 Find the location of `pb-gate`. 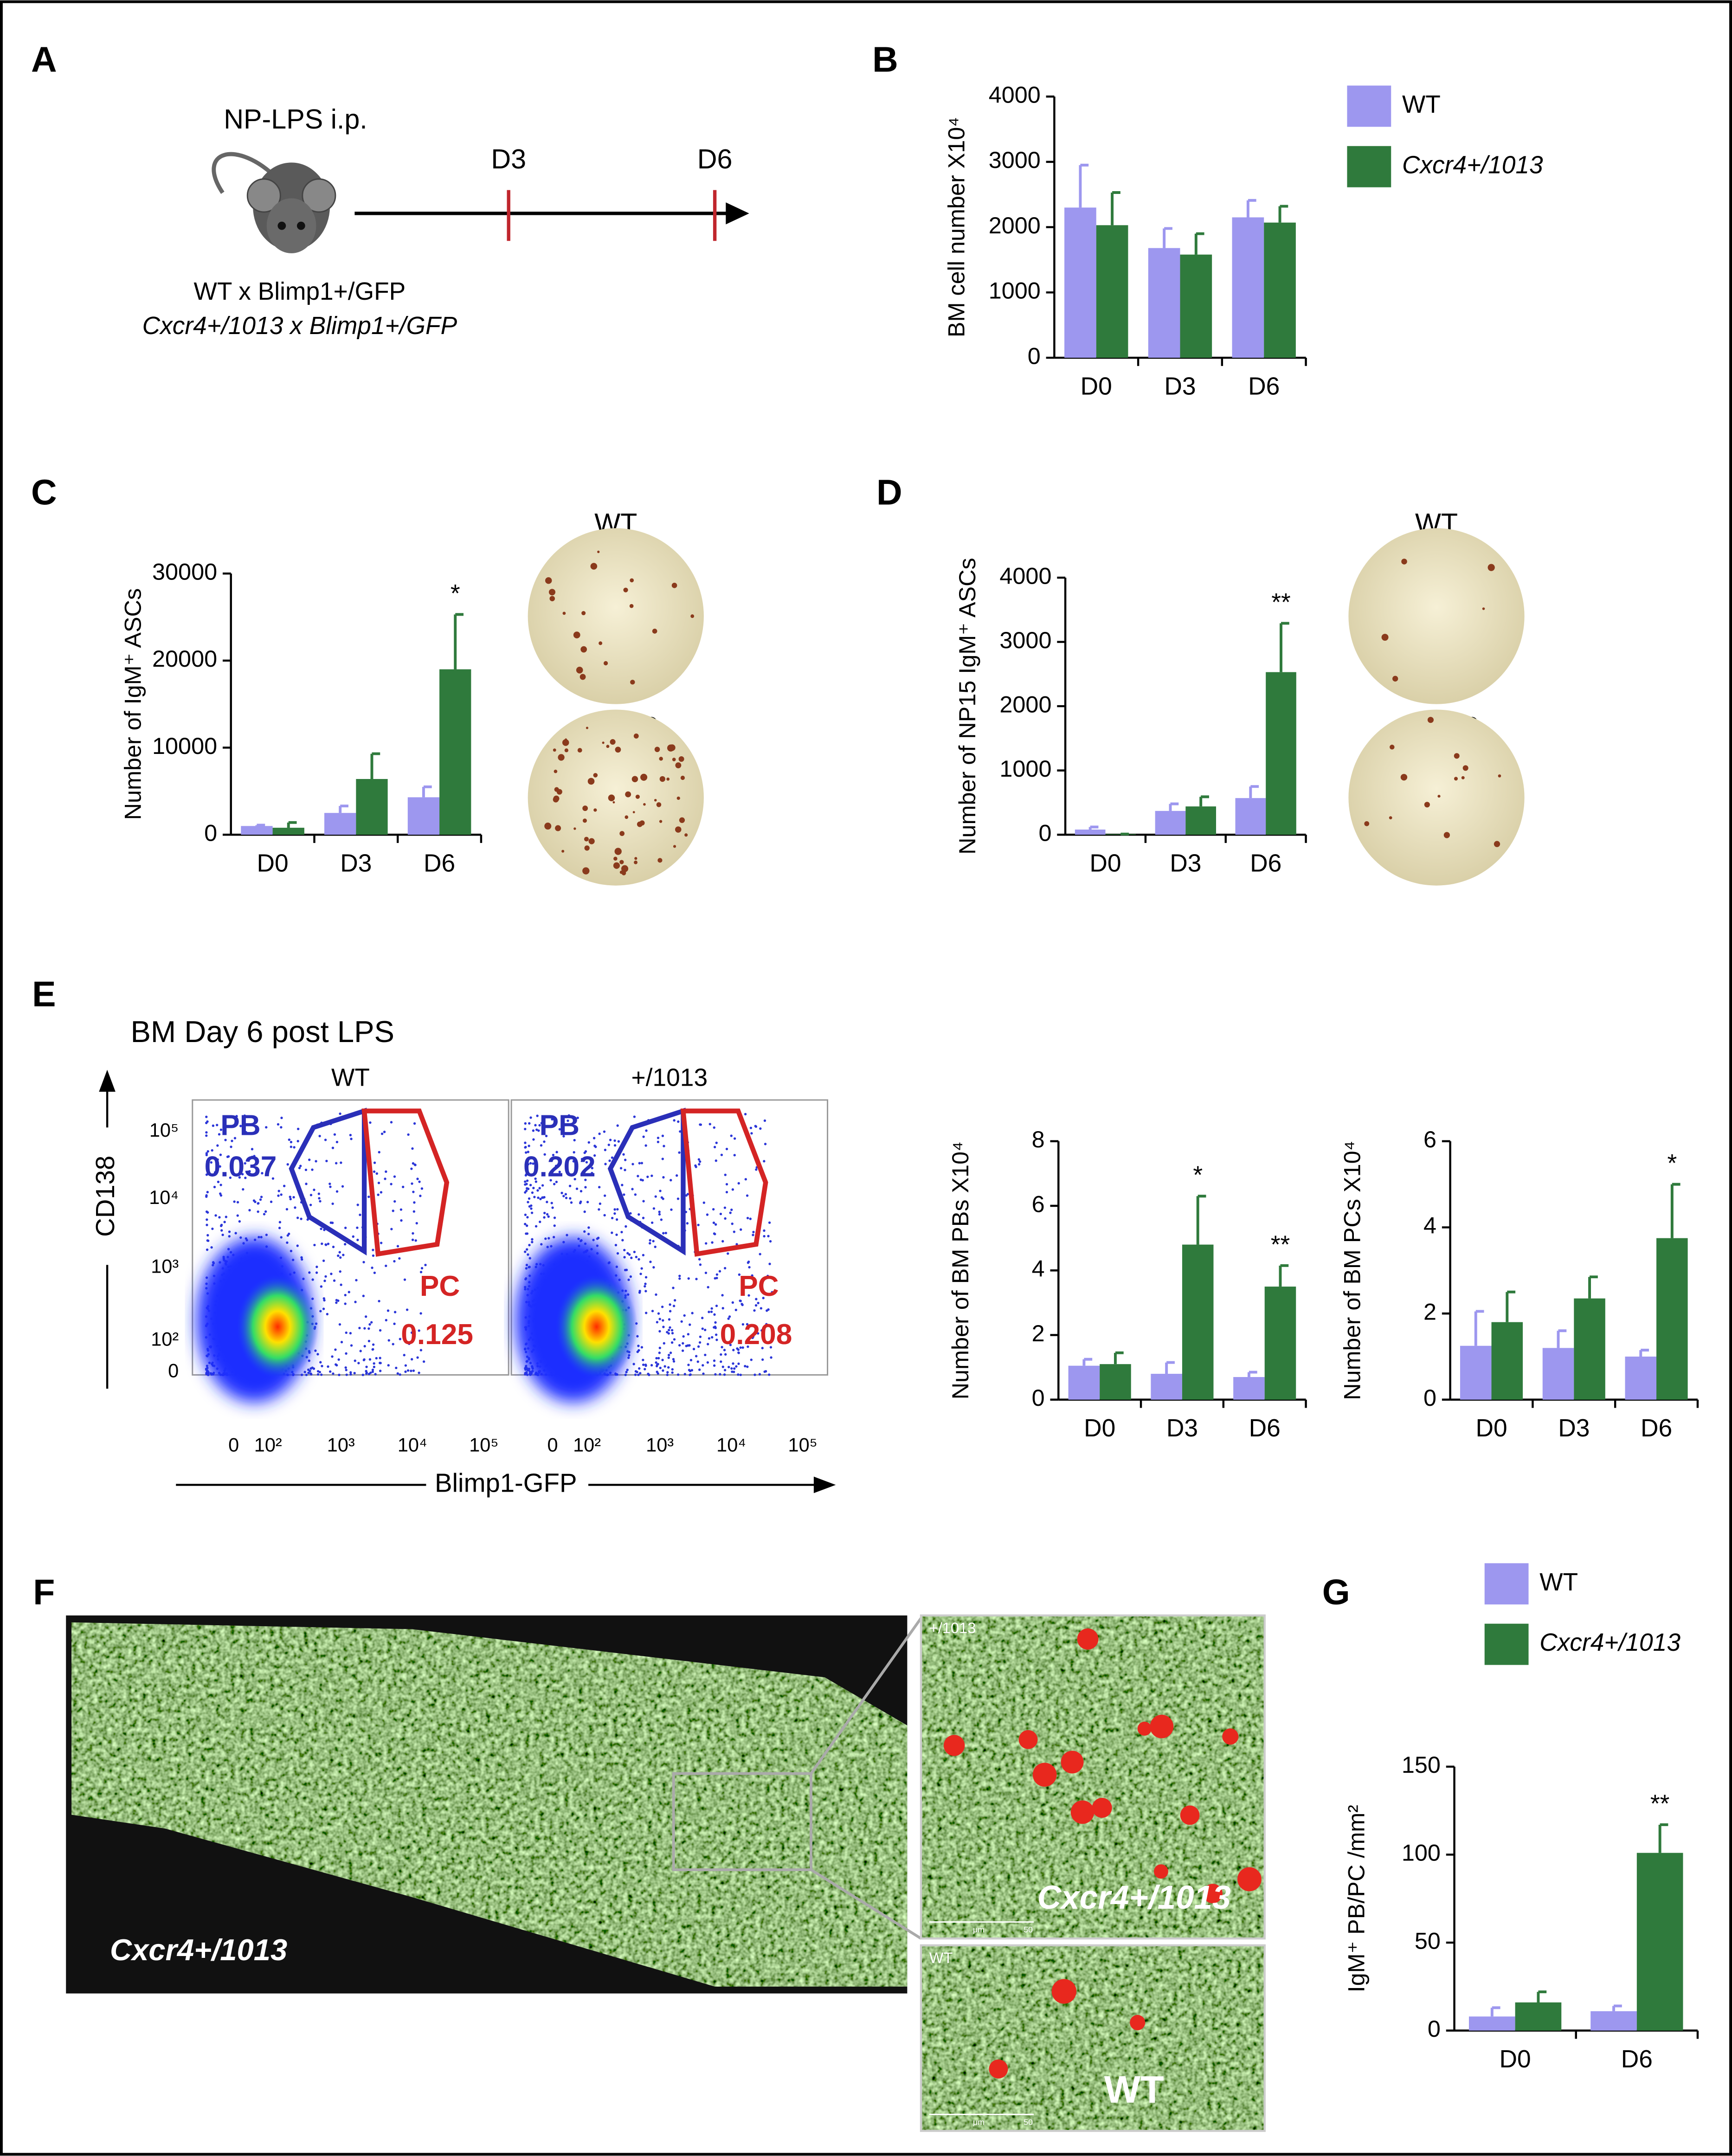

pb-gate is located at coordinates (328, 1181).